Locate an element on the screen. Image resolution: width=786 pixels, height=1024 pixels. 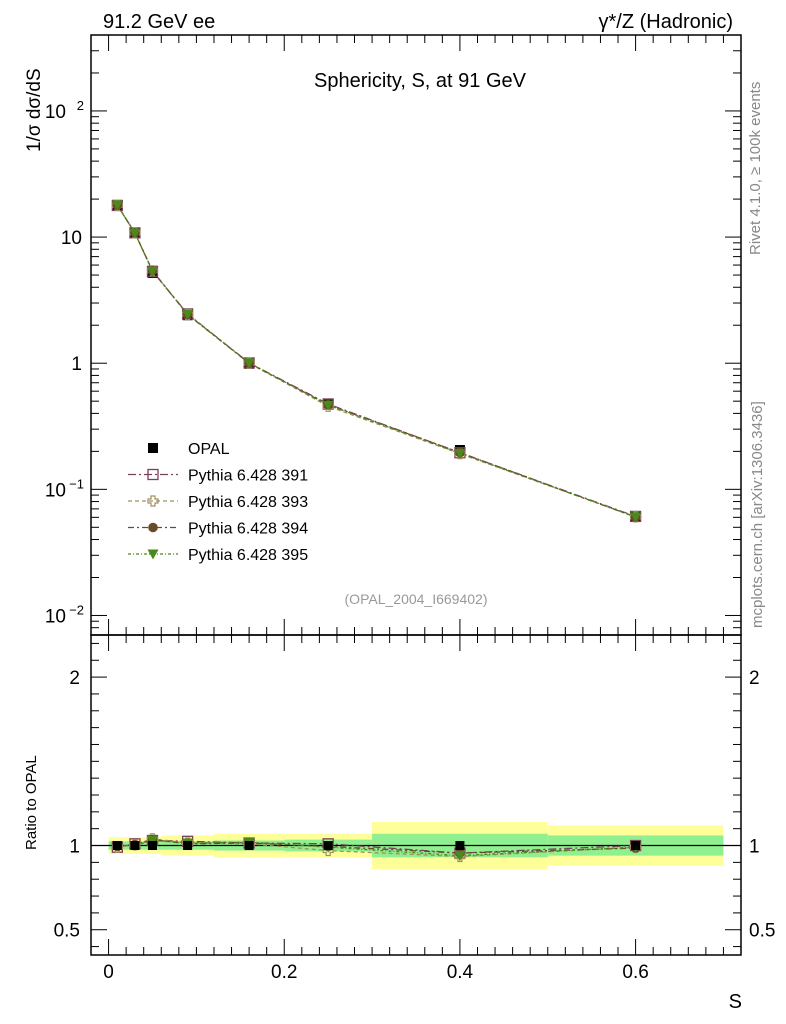
y-tick-label-exponent: −1 is located at coordinates (76, 483).